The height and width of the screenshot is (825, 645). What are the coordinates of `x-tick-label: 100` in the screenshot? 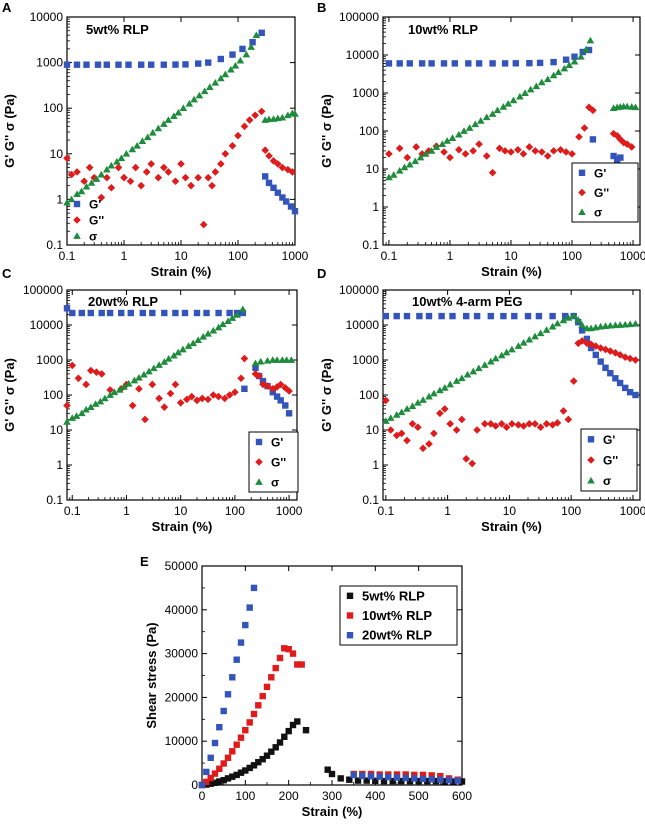 It's located at (245, 796).